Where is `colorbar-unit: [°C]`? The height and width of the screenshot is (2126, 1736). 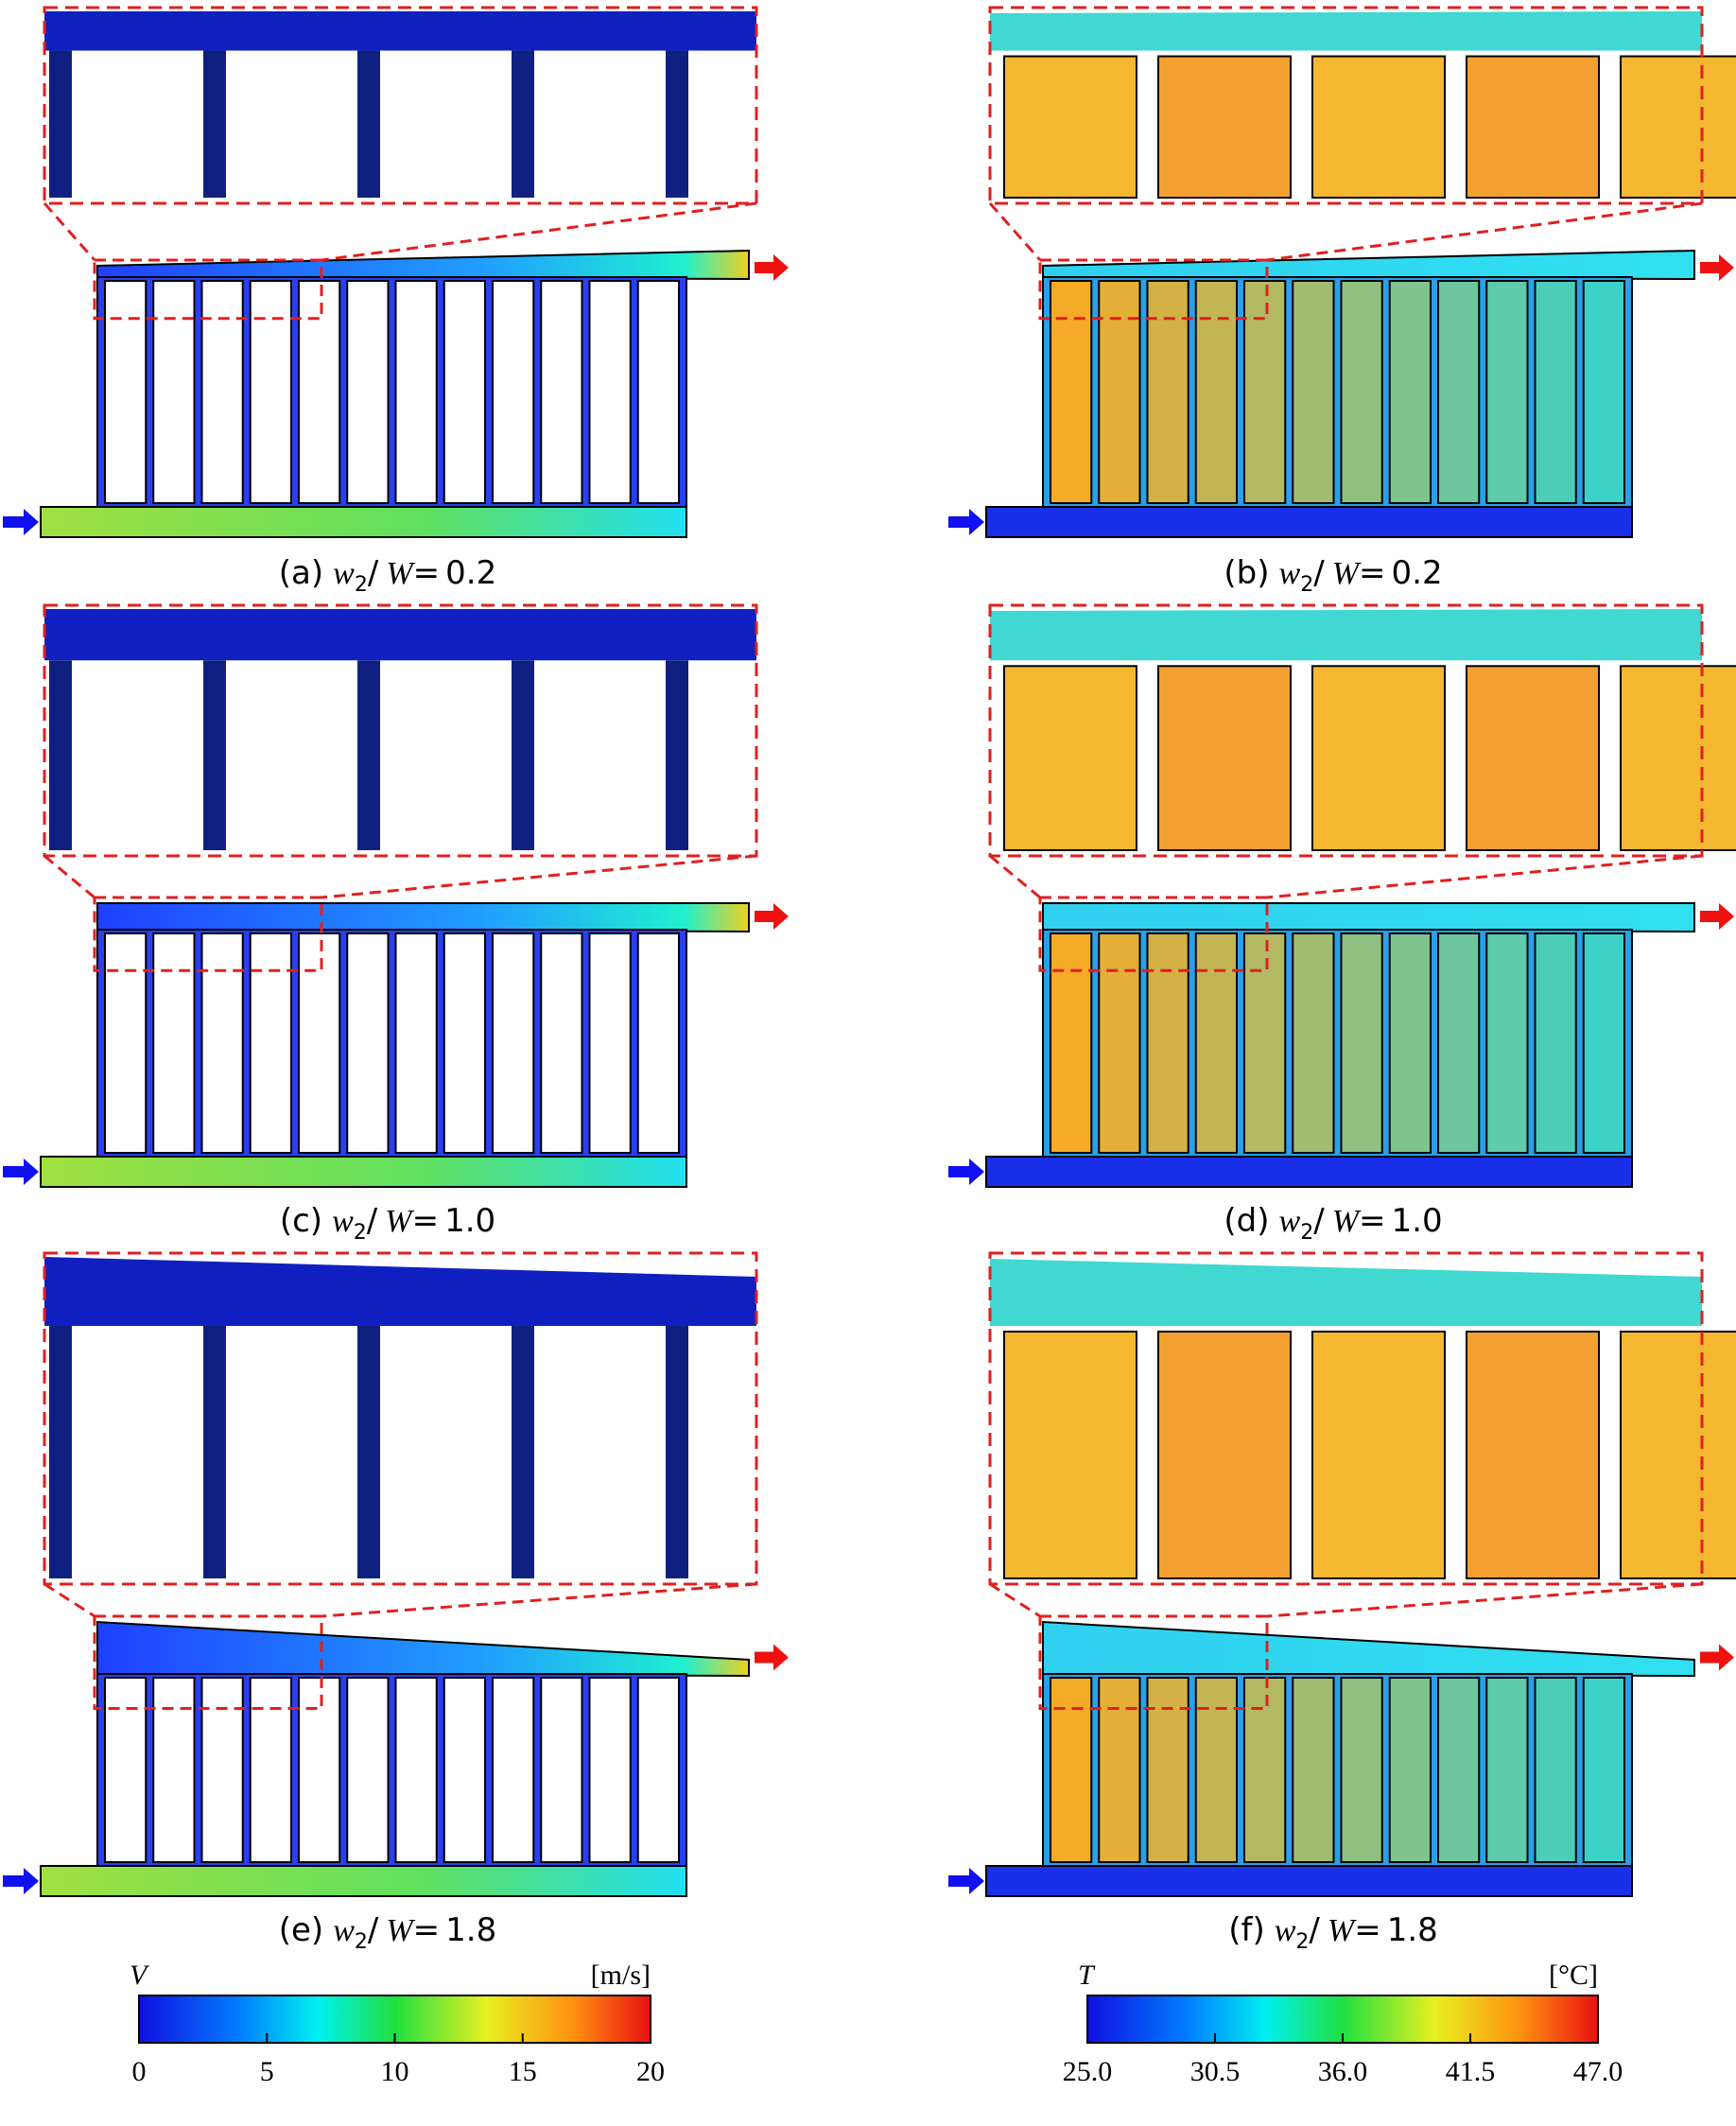 colorbar-unit: [°C] is located at coordinates (1573, 1976).